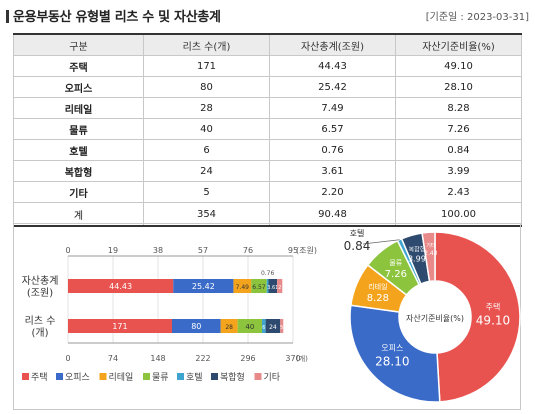 This screenshot has height=414, width=535. I want to click on bar-value-label: 40, so click(249, 327).